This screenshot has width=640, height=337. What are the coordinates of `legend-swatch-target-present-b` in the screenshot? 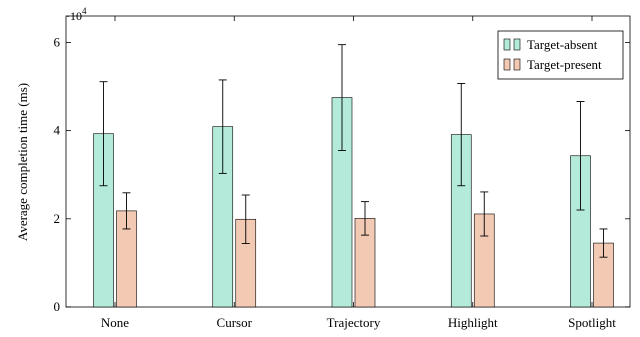 It's located at (517, 64).